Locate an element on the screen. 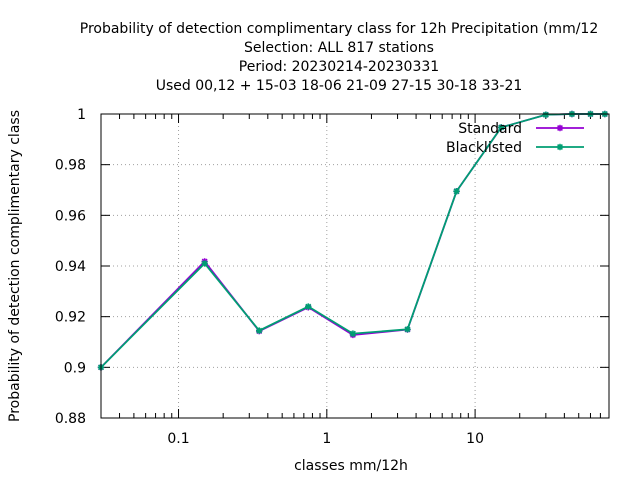  x-tick-label: 1 is located at coordinates (326, 439).